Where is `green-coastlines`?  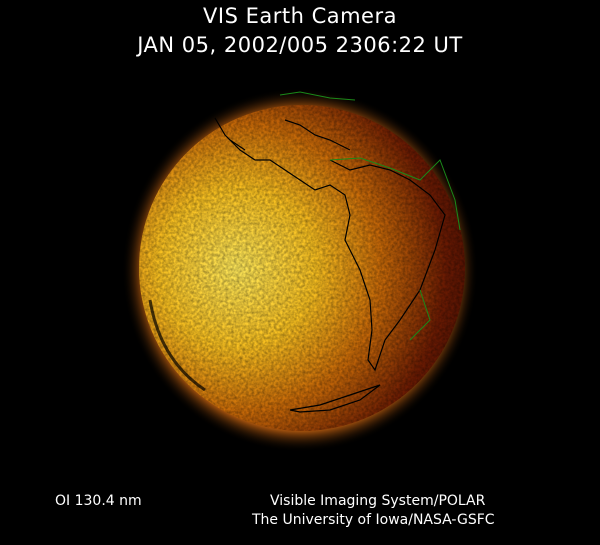
green-coastlines is located at coordinates (370, 216).